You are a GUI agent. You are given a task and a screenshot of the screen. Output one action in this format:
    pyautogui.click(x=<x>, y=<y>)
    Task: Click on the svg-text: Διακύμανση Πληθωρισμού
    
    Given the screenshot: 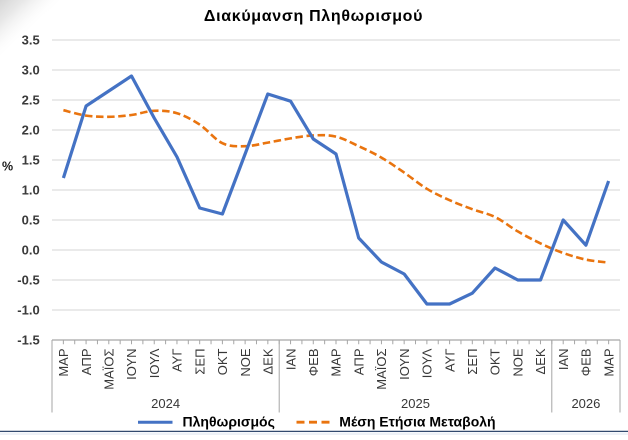 What is the action you would take?
    pyautogui.click(x=313, y=16)
    